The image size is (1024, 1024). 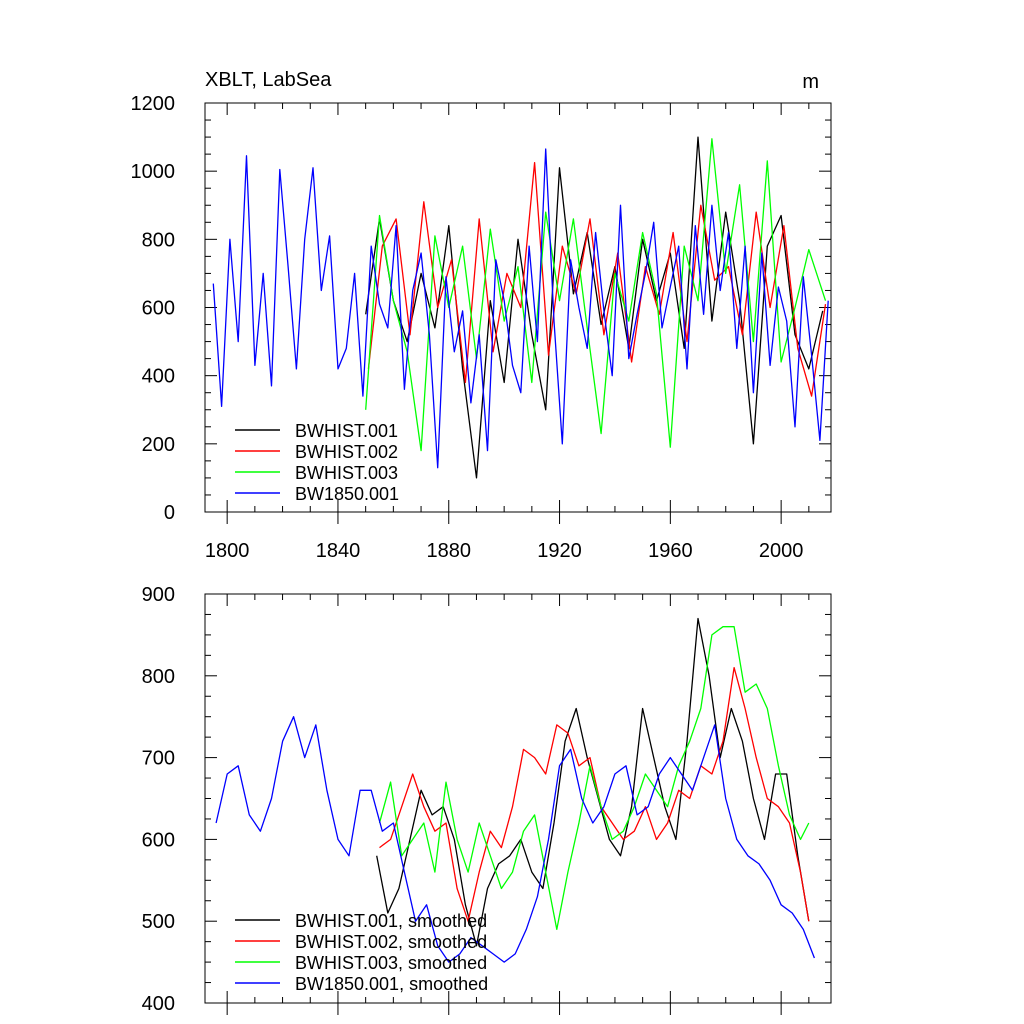 I want to click on series-line-bwhist-001-smoothed, so click(x=593, y=782).